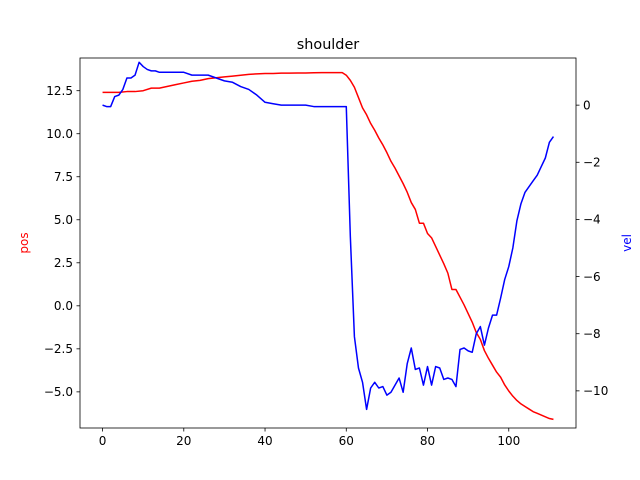 This screenshot has height=480, width=640. Describe the element at coordinates (587, 105) in the screenshot. I see `y-right-tick-label: 0` at that location.